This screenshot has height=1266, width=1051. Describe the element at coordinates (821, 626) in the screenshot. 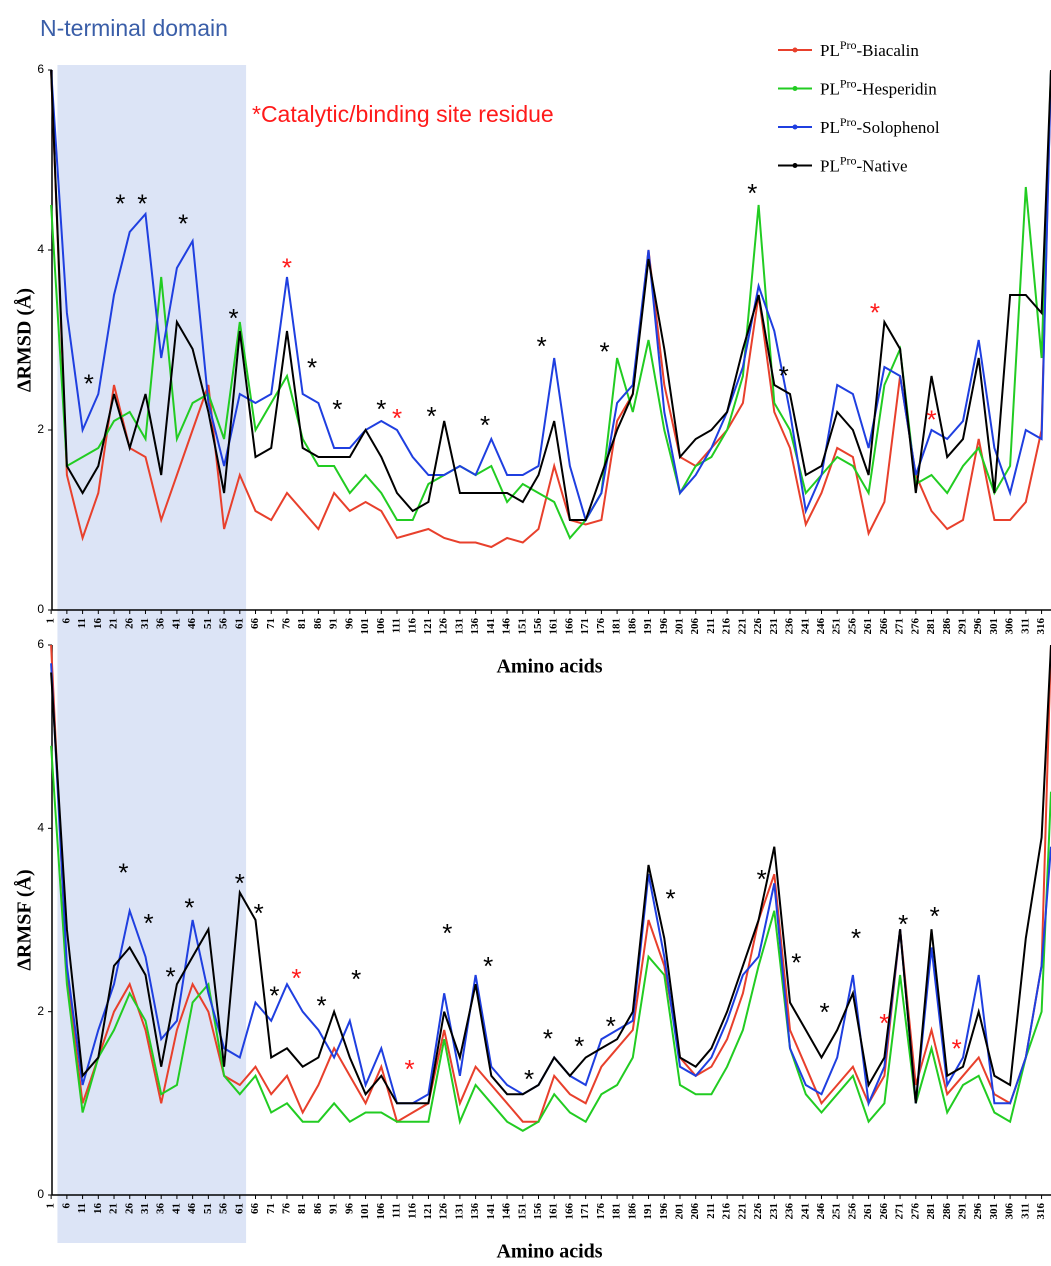

I see `x-tick-label: 246` at that location.